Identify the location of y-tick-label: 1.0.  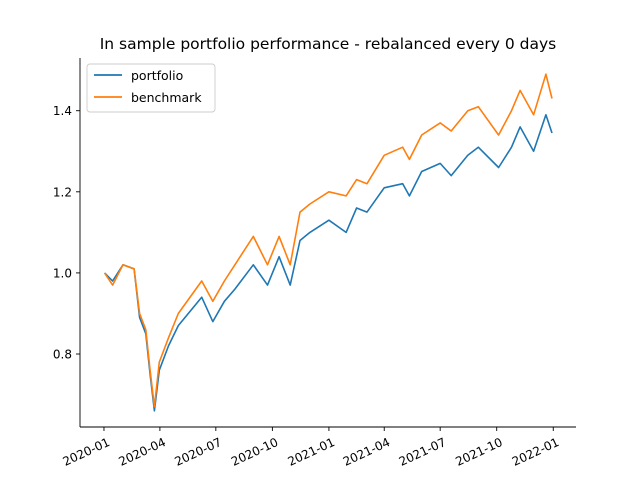
(62, 273).